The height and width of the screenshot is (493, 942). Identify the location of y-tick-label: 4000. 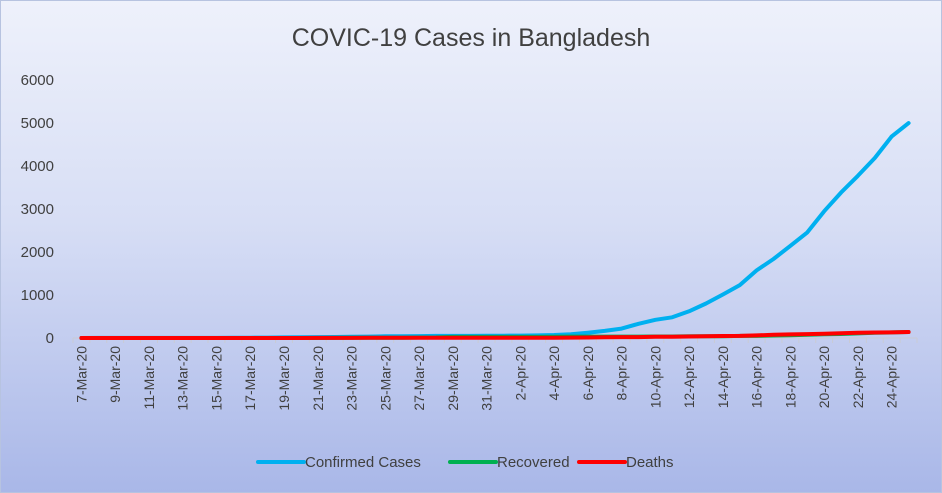
(37, 166).